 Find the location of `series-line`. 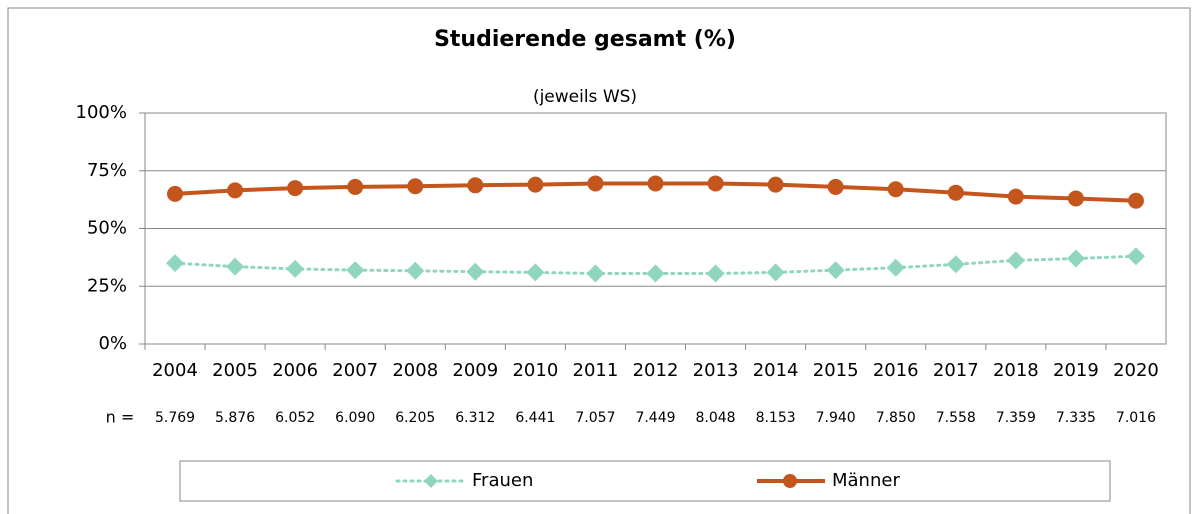

series-line is located at coordinates (655, 265).